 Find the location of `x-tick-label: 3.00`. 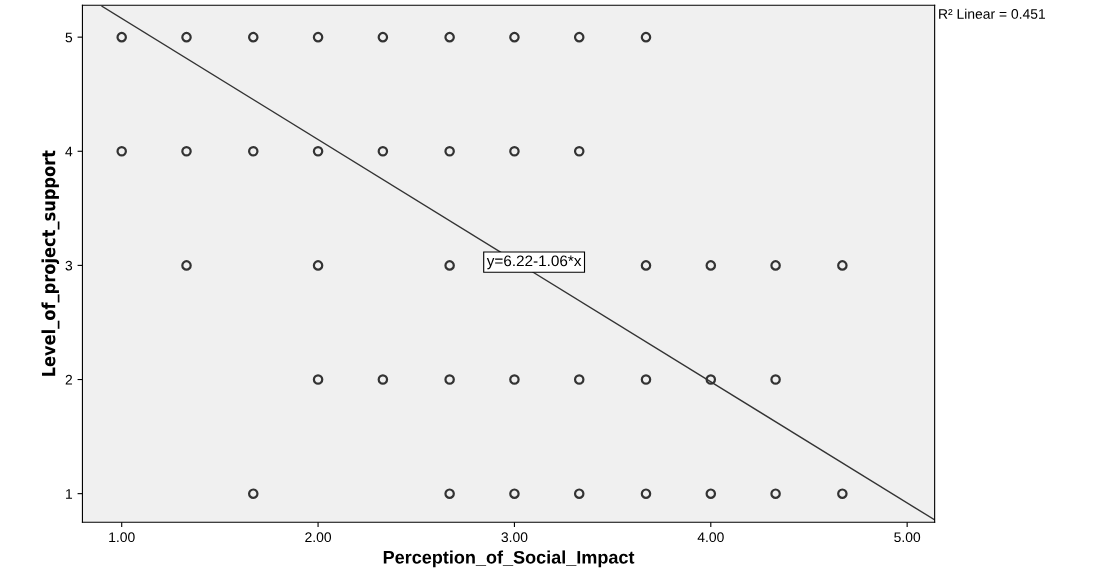

x-tick-label: 3.00 is located at coordinates (514, 537).